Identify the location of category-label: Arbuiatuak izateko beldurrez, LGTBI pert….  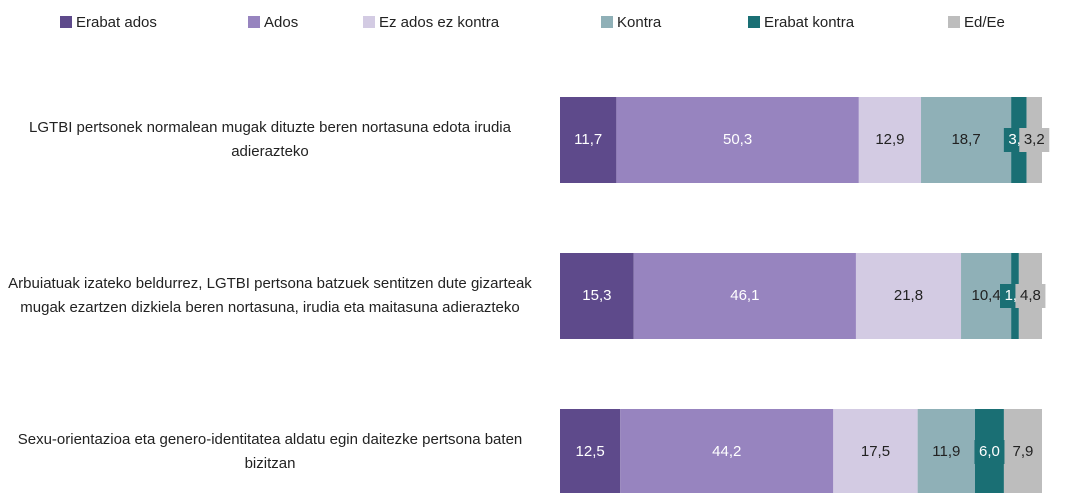
(270, 295).